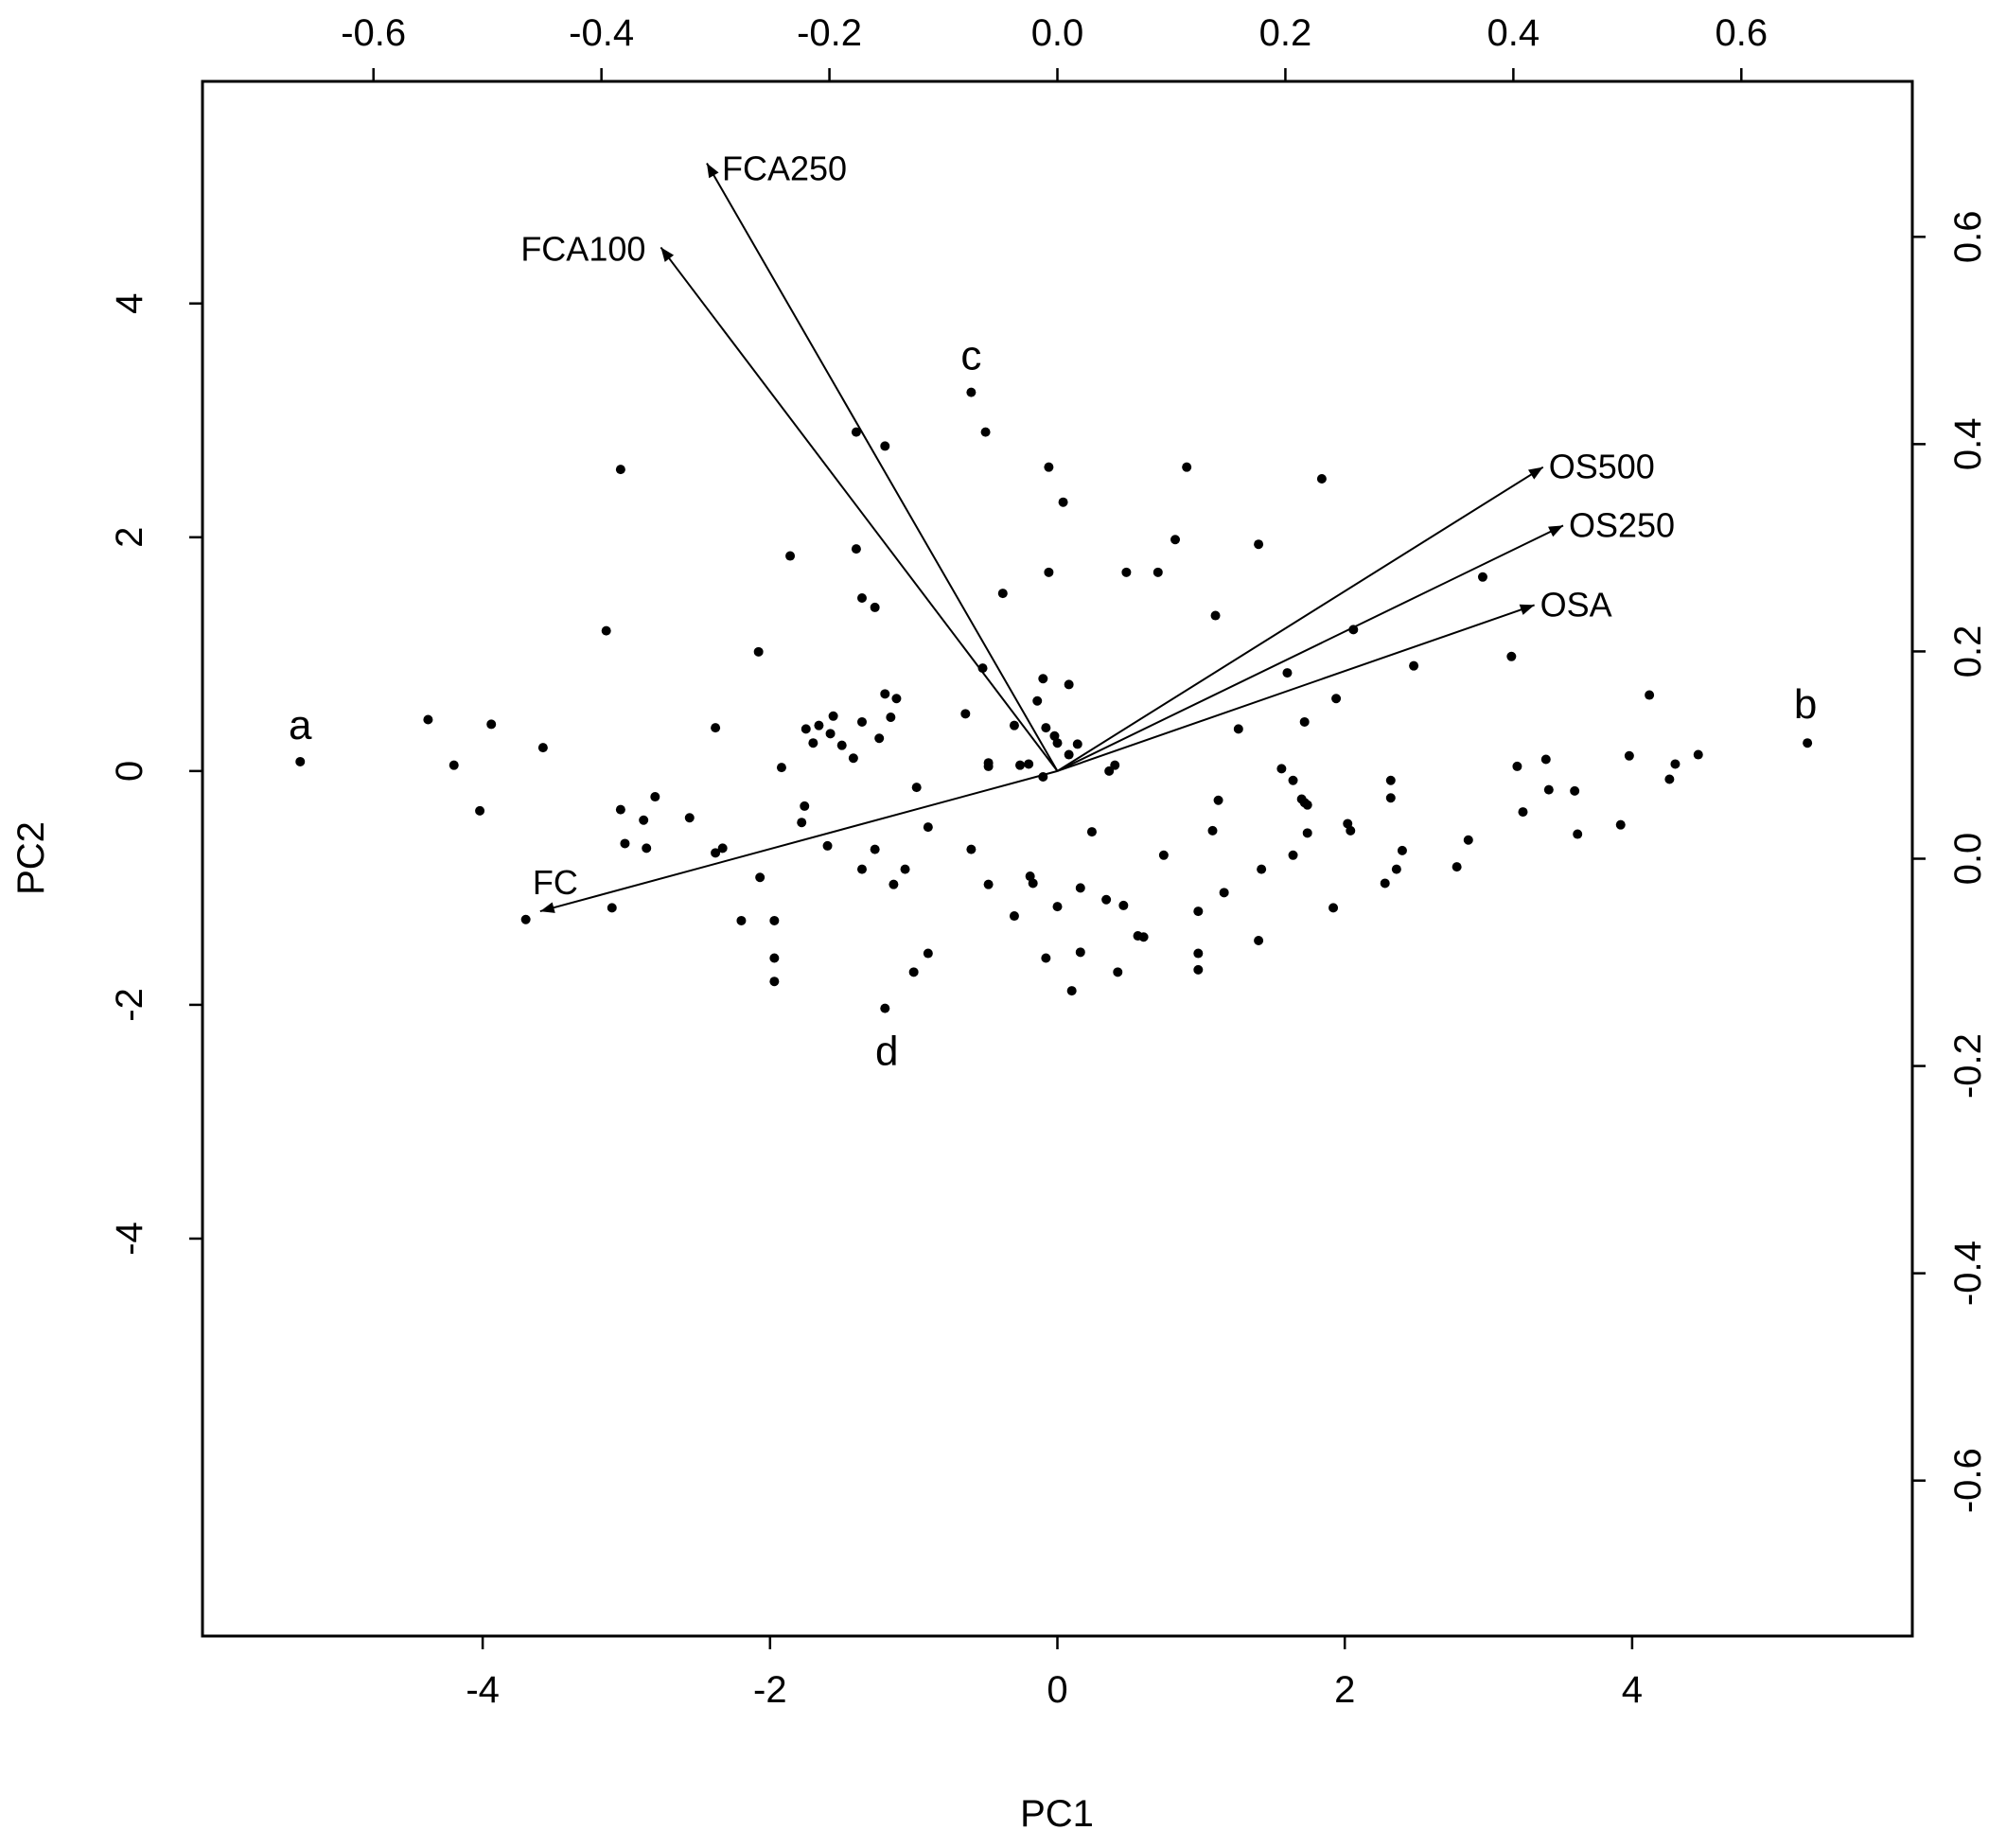 This screenshot has width=2006, height=1848. I want to click on right-axis: -0.6 -0.4 -0.2 0.0 0.2 0.4 0.6, so click(1950, 862).